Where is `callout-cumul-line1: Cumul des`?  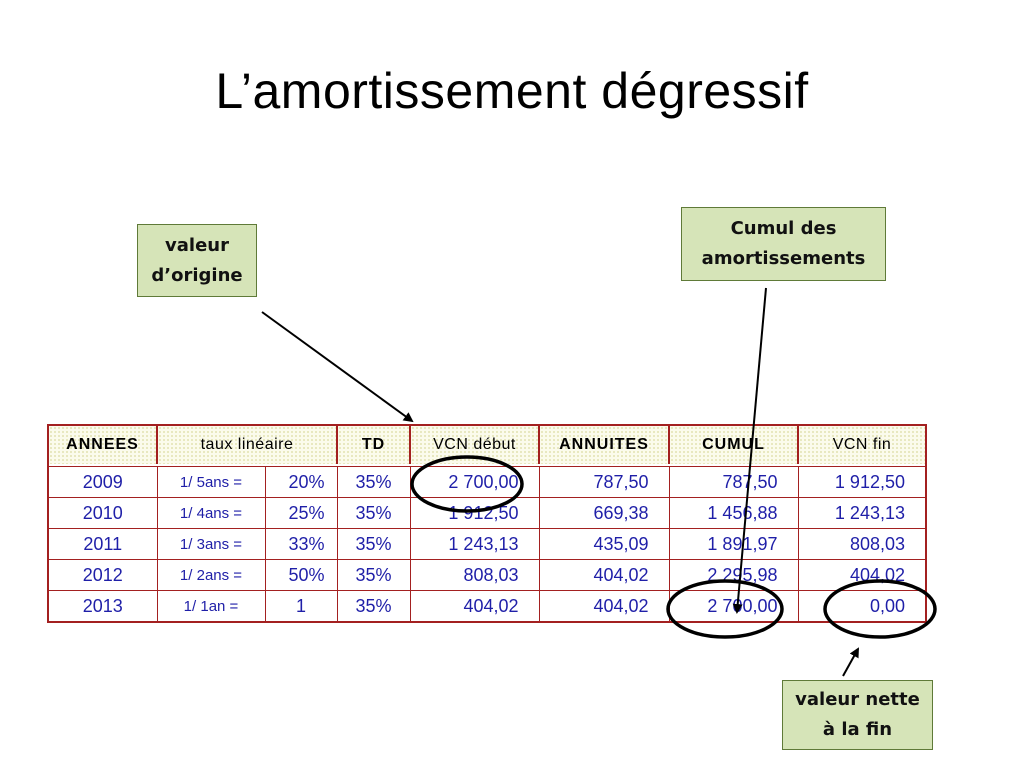
callout-cumul-line1: Cumul des is located at coordinates (783, 228).